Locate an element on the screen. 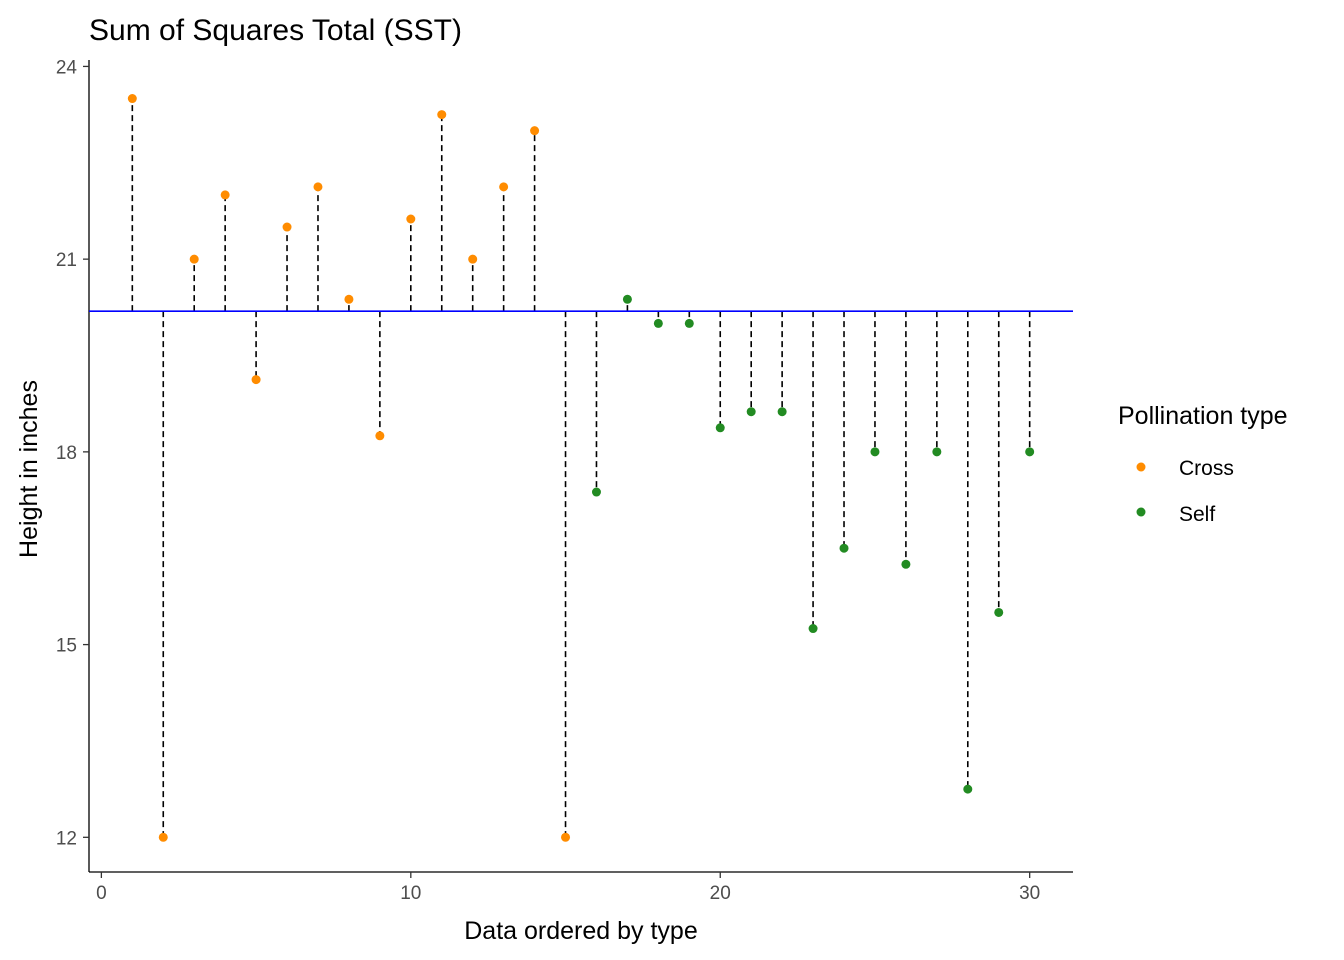 Image resolution: width=1344 pixels, height=960 pixels. legend-title: Pollination type is located at coordinates (1203, 416).